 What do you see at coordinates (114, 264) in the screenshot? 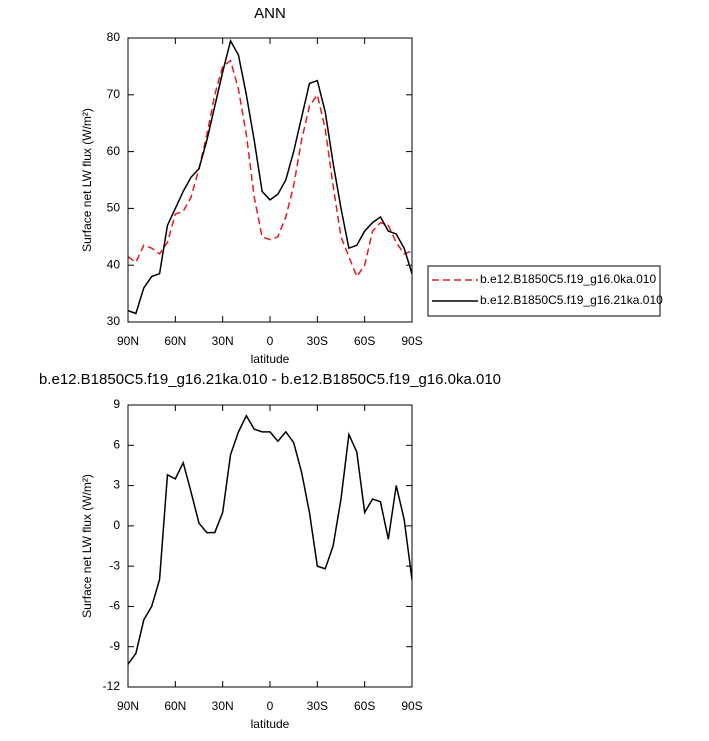
I see `y-tick-label: 40` at bounding box center [114, 264].